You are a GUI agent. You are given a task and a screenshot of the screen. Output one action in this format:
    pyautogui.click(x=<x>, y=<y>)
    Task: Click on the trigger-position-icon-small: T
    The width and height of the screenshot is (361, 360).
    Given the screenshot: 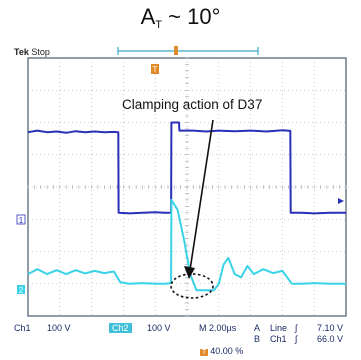 What is the action you would take?
    pyautogui.click(x=204, y=352)
    